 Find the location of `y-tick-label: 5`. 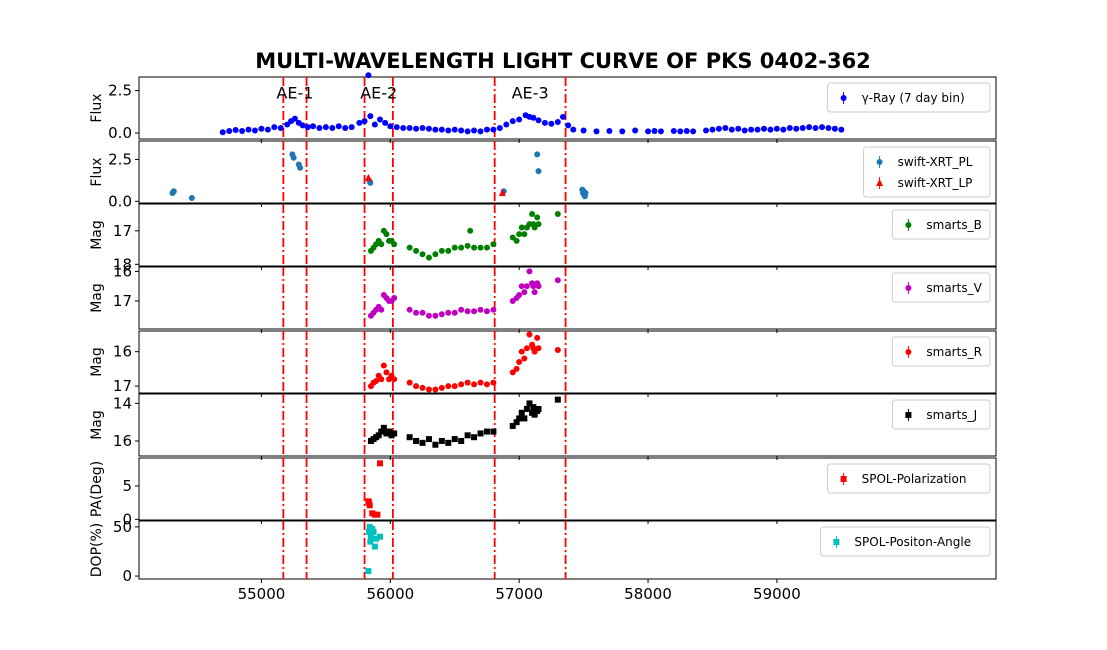

y-tick-label: 5 is located at coordinates (127, 486).